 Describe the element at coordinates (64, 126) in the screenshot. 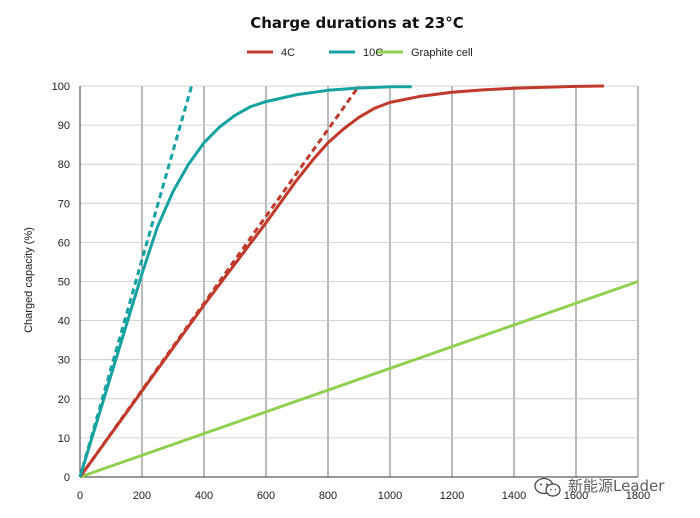

I see `y-tick-label: 90` at that location.